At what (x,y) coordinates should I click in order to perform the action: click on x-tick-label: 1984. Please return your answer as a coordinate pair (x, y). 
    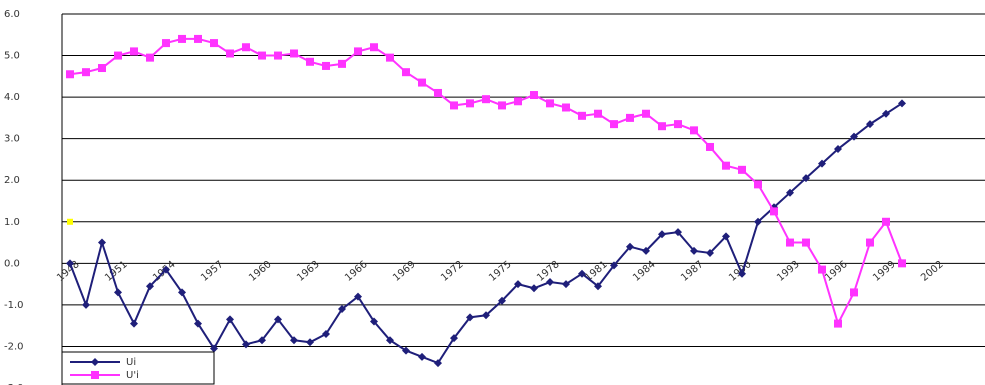
    Looking at the image, I should click on (644, 271).